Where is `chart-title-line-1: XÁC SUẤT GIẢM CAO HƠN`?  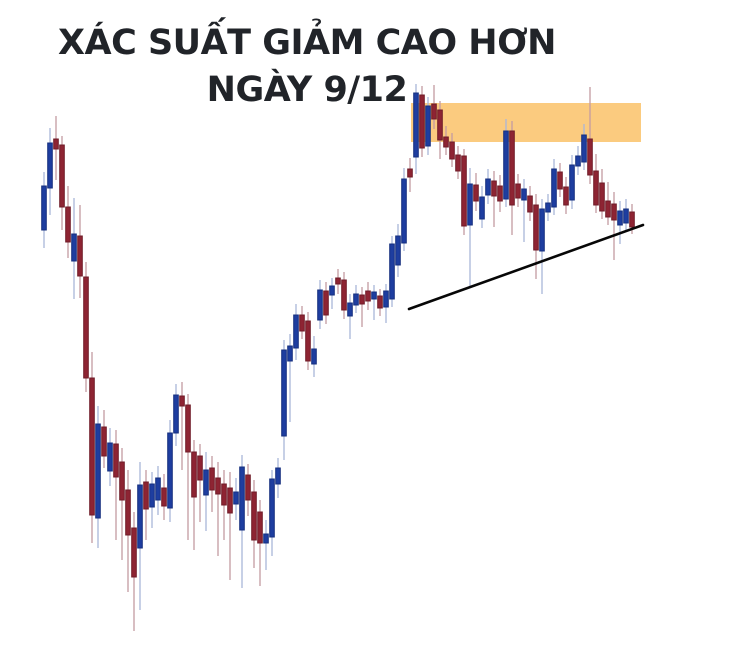 chart-title-line-1: XÁC SUẤT GIẢM CAO HƠN is located at coordinates (307, 43).